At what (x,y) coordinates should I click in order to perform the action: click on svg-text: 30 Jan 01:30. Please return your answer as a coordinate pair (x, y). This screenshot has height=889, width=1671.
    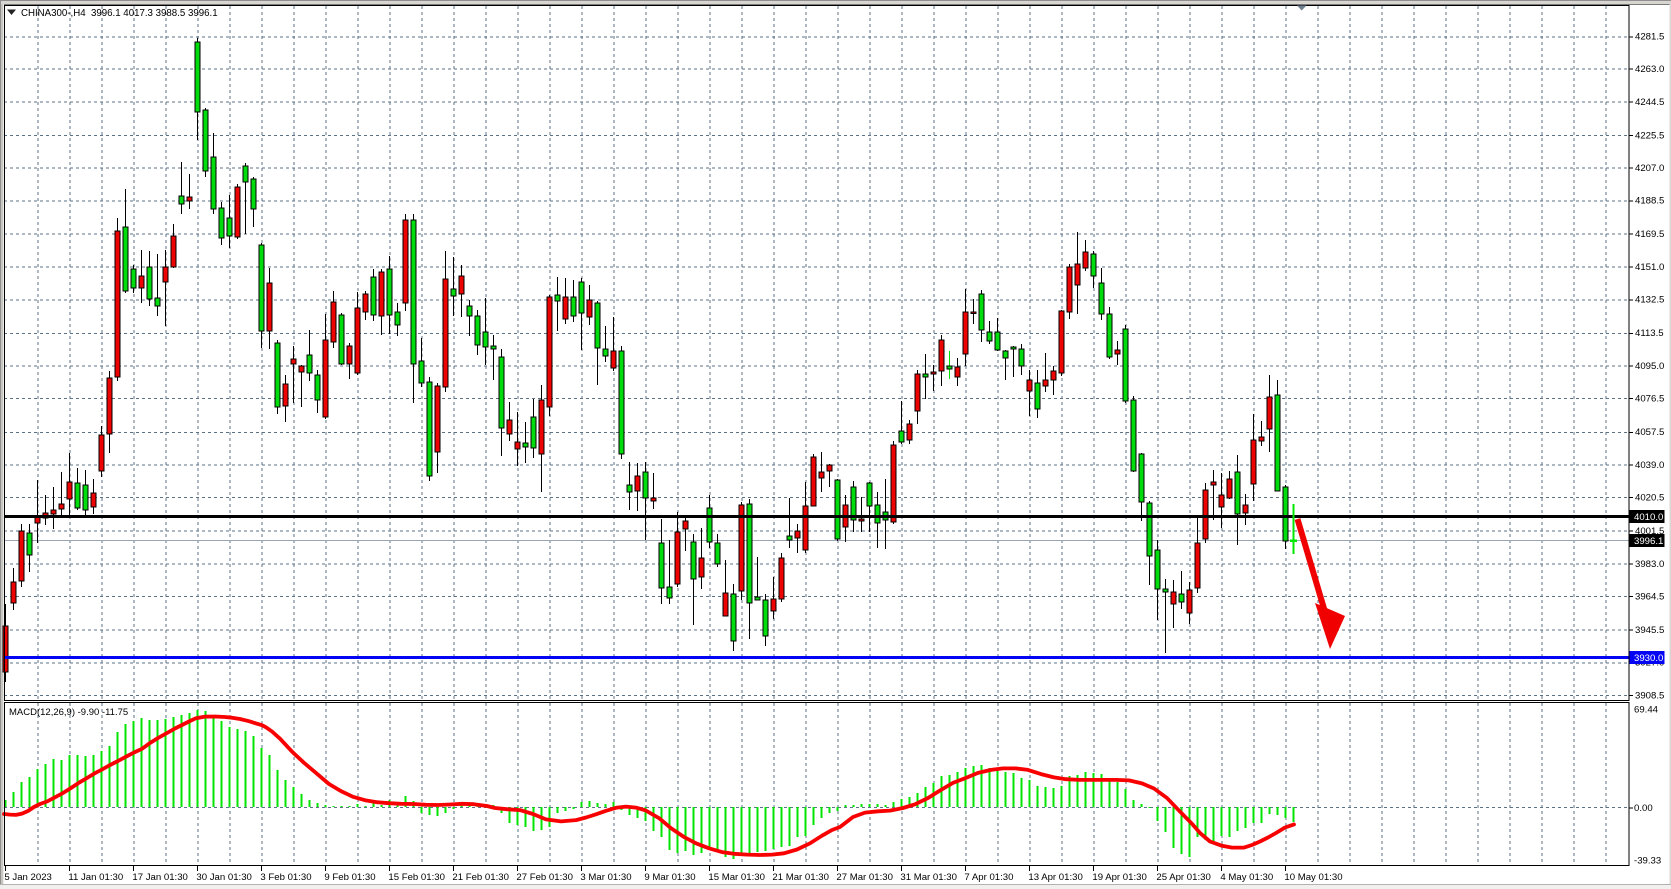
    Looking at the image, I should click on (223, 877).